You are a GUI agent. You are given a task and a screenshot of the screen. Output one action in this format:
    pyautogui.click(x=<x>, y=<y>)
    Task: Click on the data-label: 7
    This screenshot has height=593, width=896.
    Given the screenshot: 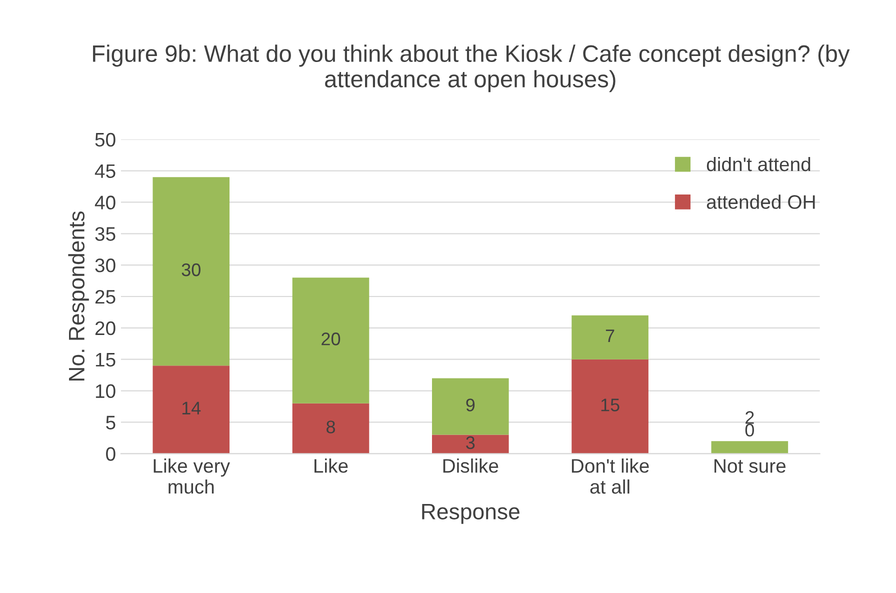 What is the action you would take?
    pyautogui.click(x=610, y=336)
    